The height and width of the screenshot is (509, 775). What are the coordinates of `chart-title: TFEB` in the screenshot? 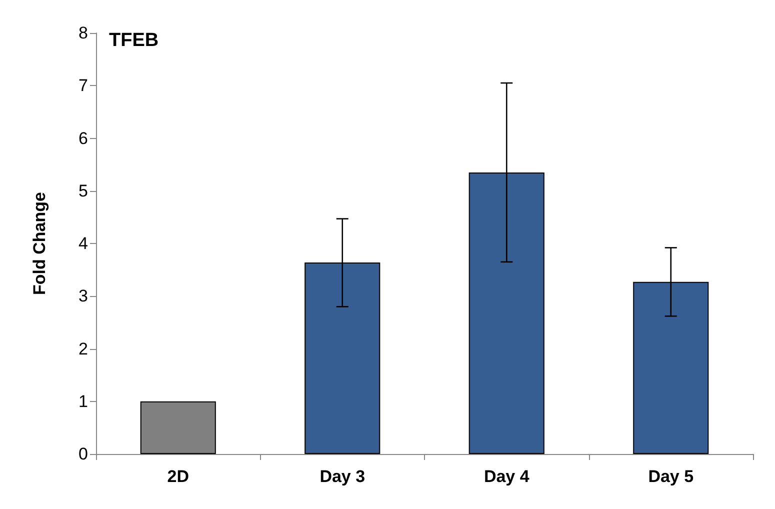 It's located at (134, 40).